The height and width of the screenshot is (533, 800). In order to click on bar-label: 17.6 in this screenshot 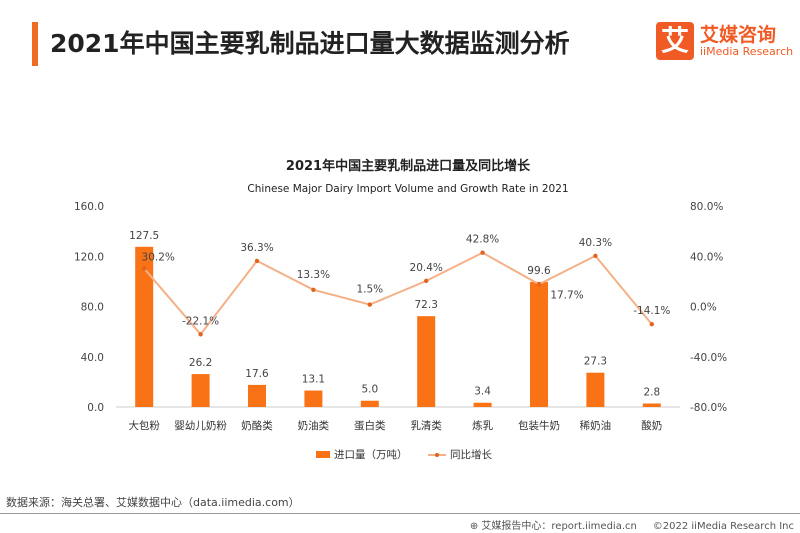, I will do `click(257, 374)`.